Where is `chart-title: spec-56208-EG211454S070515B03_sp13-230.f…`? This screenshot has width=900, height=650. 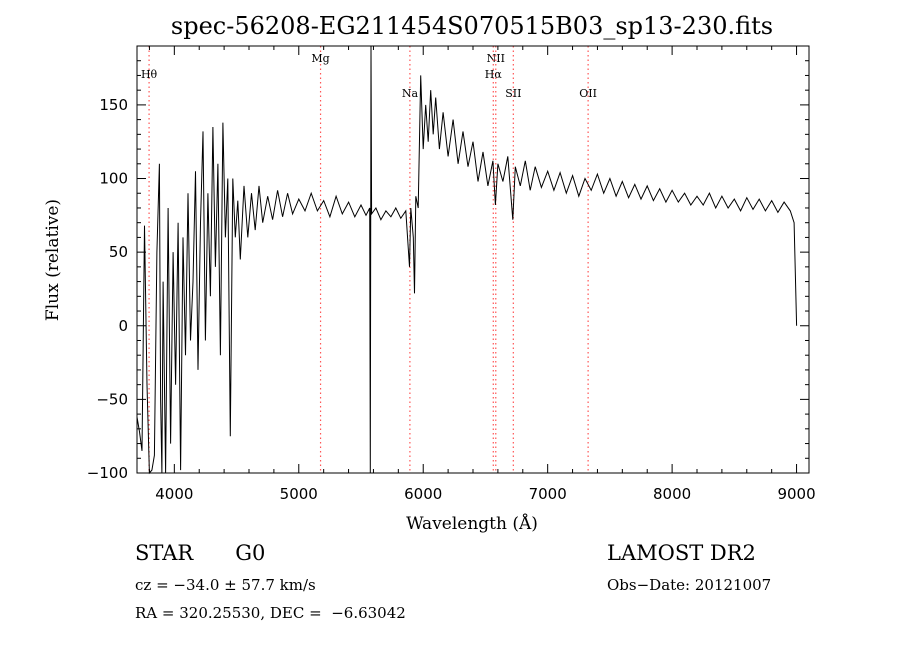
chart-title: spec-56208-EG211454S070515B03_sp13-230.f… is located at coordinates (472, 26).